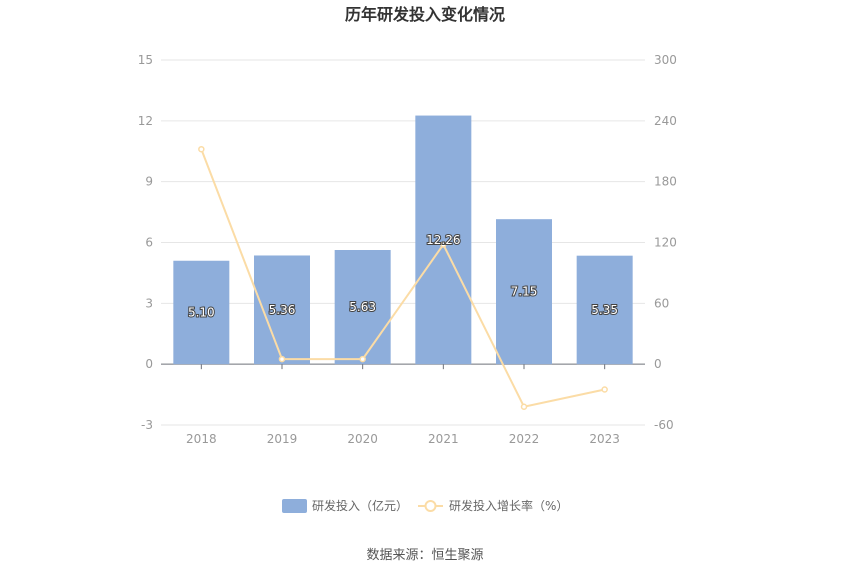  Describe the element at coordinates (424, 555) in the screenshot. I see `source-note: 数据来源：恒生聚源` at that location.